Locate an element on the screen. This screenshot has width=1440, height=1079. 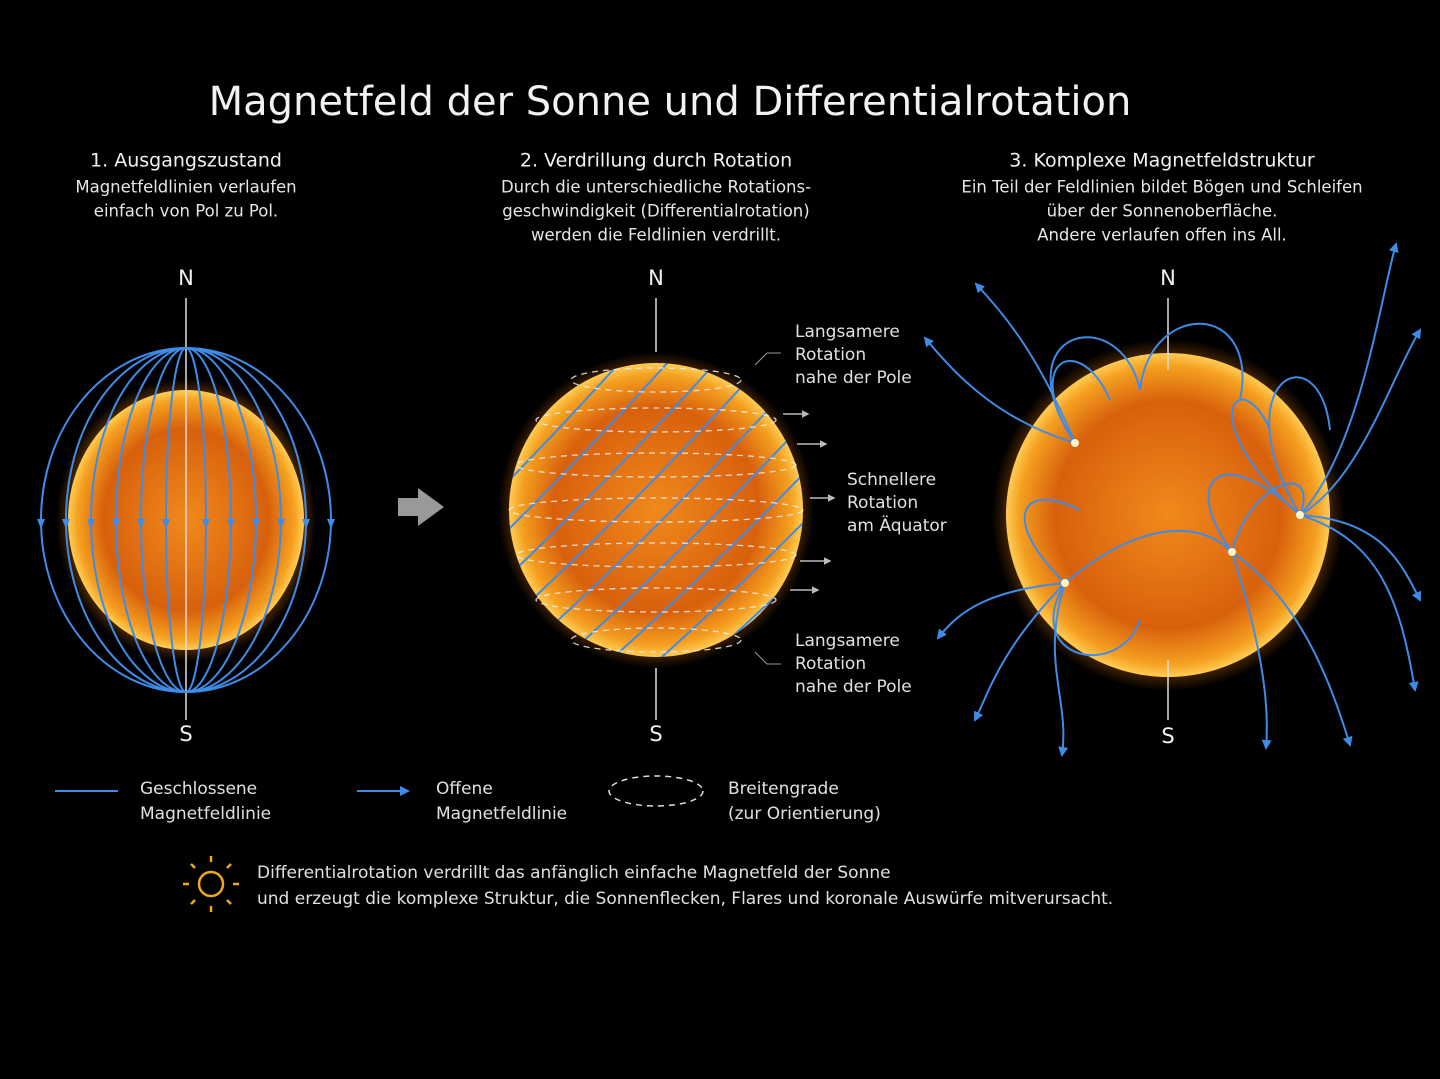
panel-description: einfach von Pol zu Pol. is located at coordinates (186, 211).